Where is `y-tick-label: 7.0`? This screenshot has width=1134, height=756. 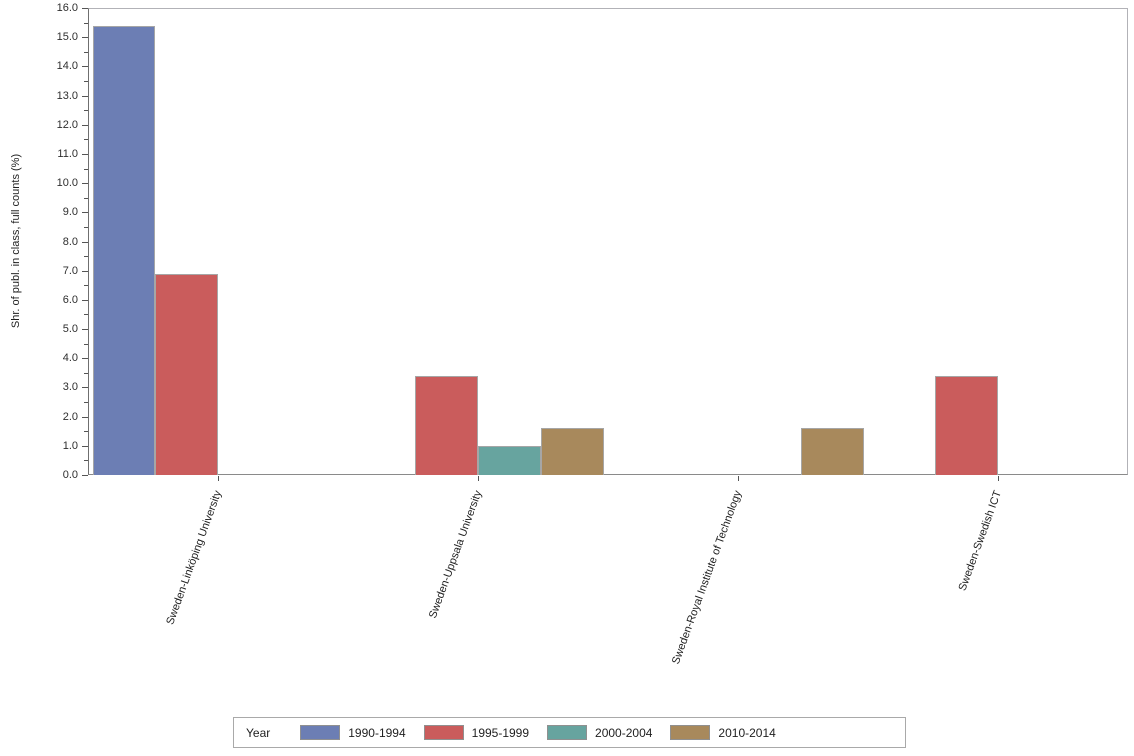 y-tick-label: 7.0 is located at coordinates (70, 271).